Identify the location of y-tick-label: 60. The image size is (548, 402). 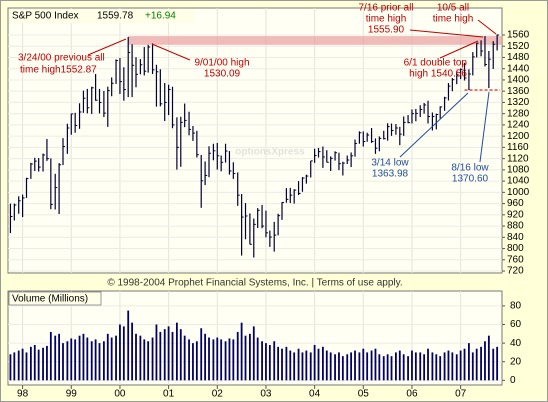
(516, 324).